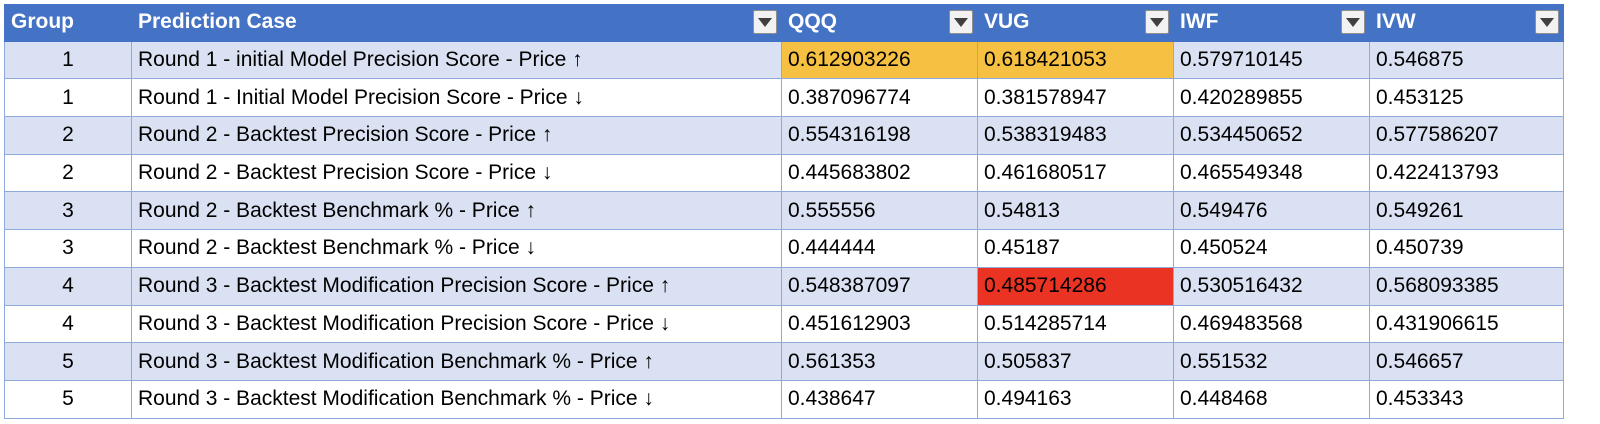 The height and width of the screenshot is (424, 1600). Describe the element at coordinates (1272, 249) in the screenshot. I see `iwf-cell: 0.450524` at that location.